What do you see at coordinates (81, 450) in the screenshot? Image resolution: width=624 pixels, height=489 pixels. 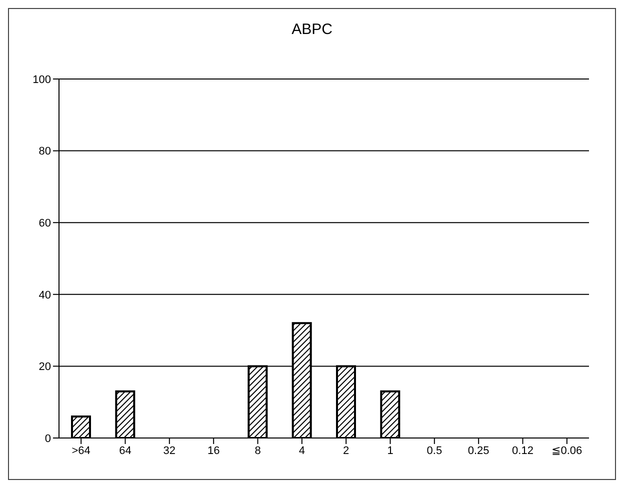 I see `x-tick-label: >64` at bounding box center [81, 450].